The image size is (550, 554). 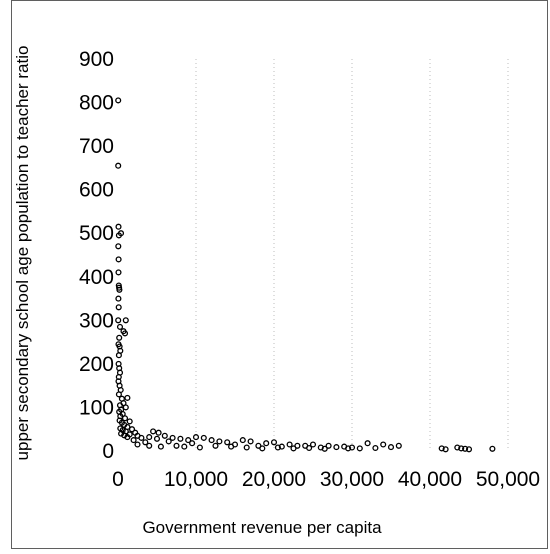 I want to click on y-tick-label: 300, so click(x=96, y=320).